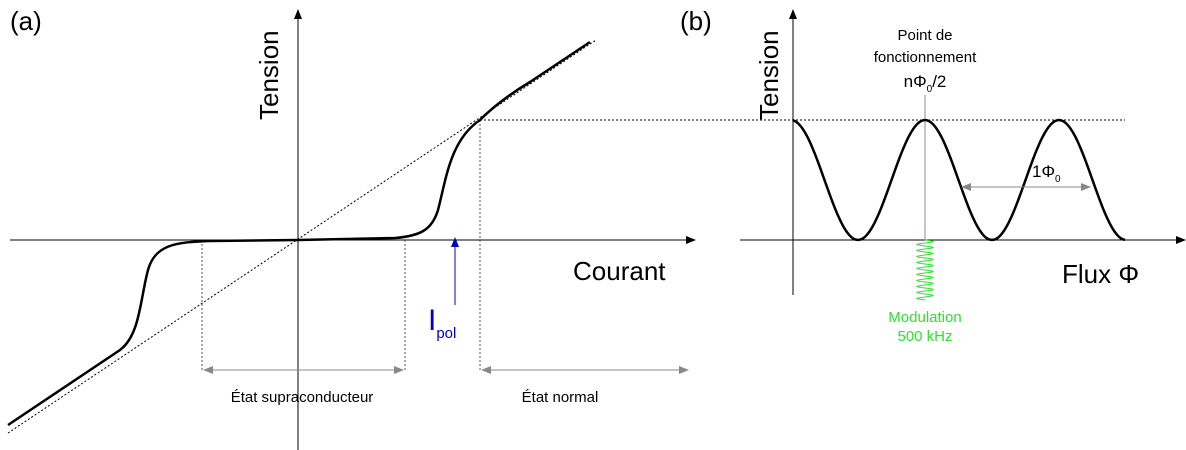 Image resolution: width=1186 pixels, height=450 pixels. What do you see at coordinates (925, 83) in the screenshot?
I see `annotation: nΦ0/2` at bounding box center [925, 83].